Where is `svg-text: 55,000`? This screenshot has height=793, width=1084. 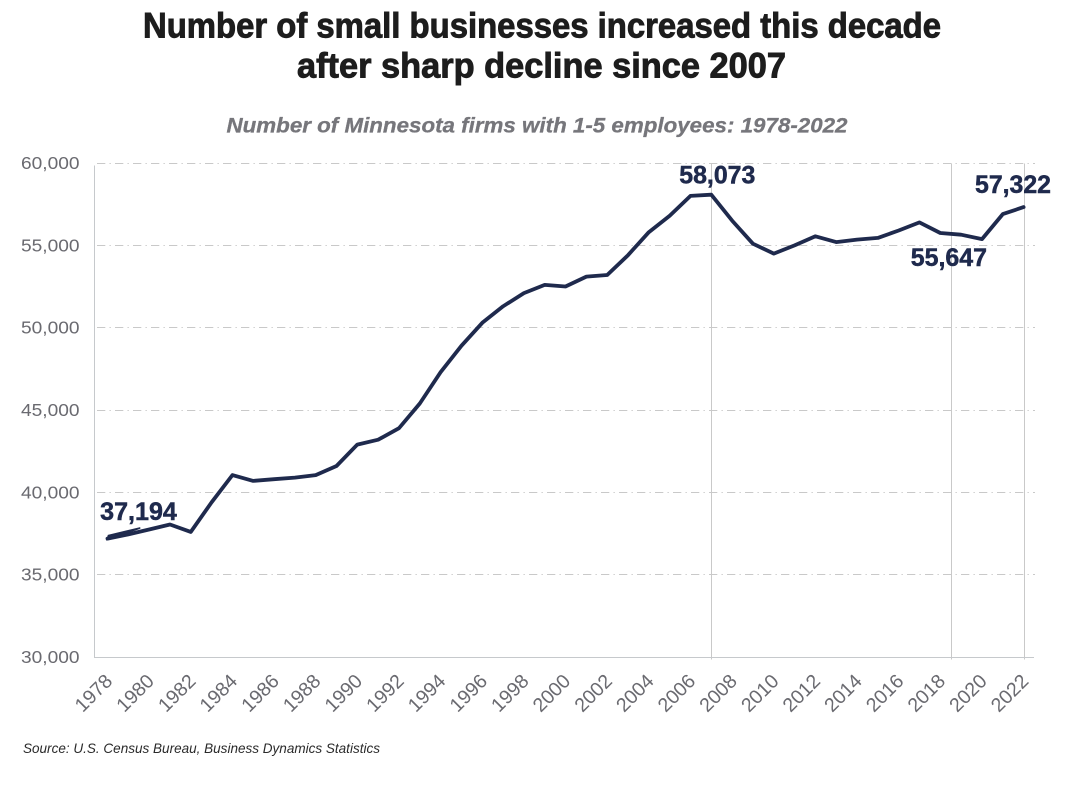
svg-text: 55,000 is located at coordinates (50, 245).